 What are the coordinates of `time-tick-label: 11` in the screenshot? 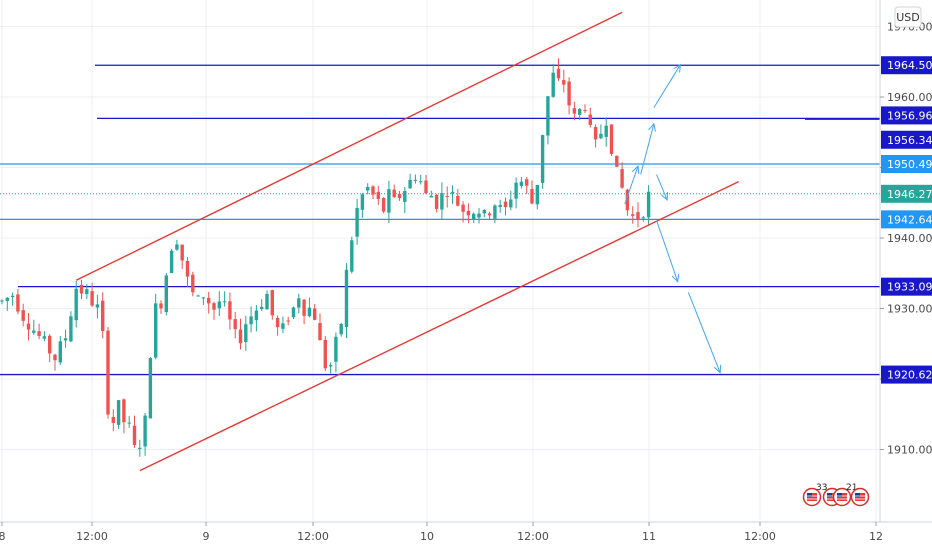 It's located at (649, 536).